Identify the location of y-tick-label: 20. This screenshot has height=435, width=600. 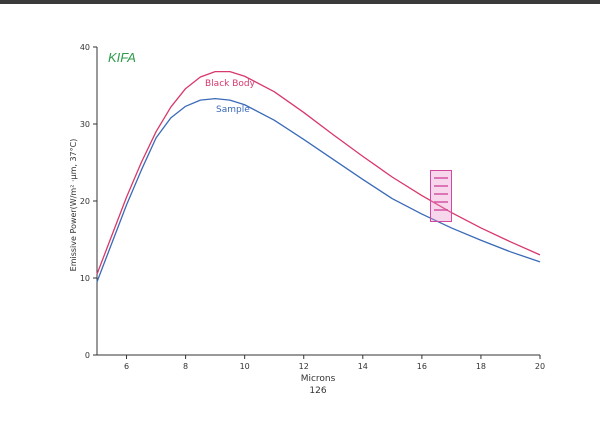
(85, 201).